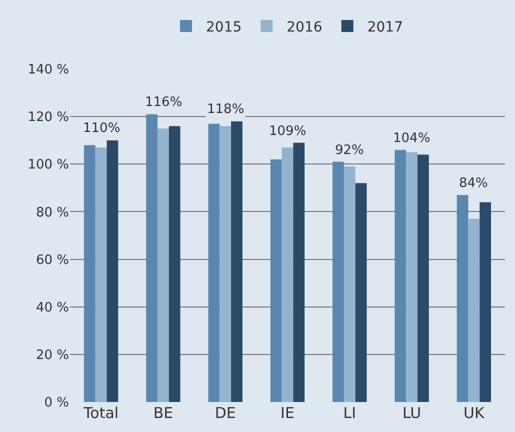  What do you see at coordinates (287, 131) in the screenshot?
I see `data-label: 109%` at bounding box center [287, 131].